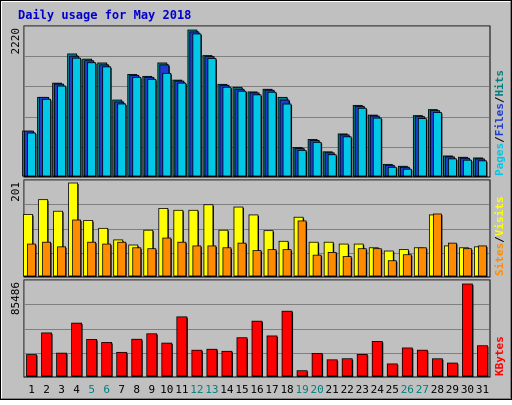 The width and height of the screenshot is (512, 405). What do you see at coordinates (452, 389) in the screenshot?
I see `day-label: 29` at bounding box center [452, 389].